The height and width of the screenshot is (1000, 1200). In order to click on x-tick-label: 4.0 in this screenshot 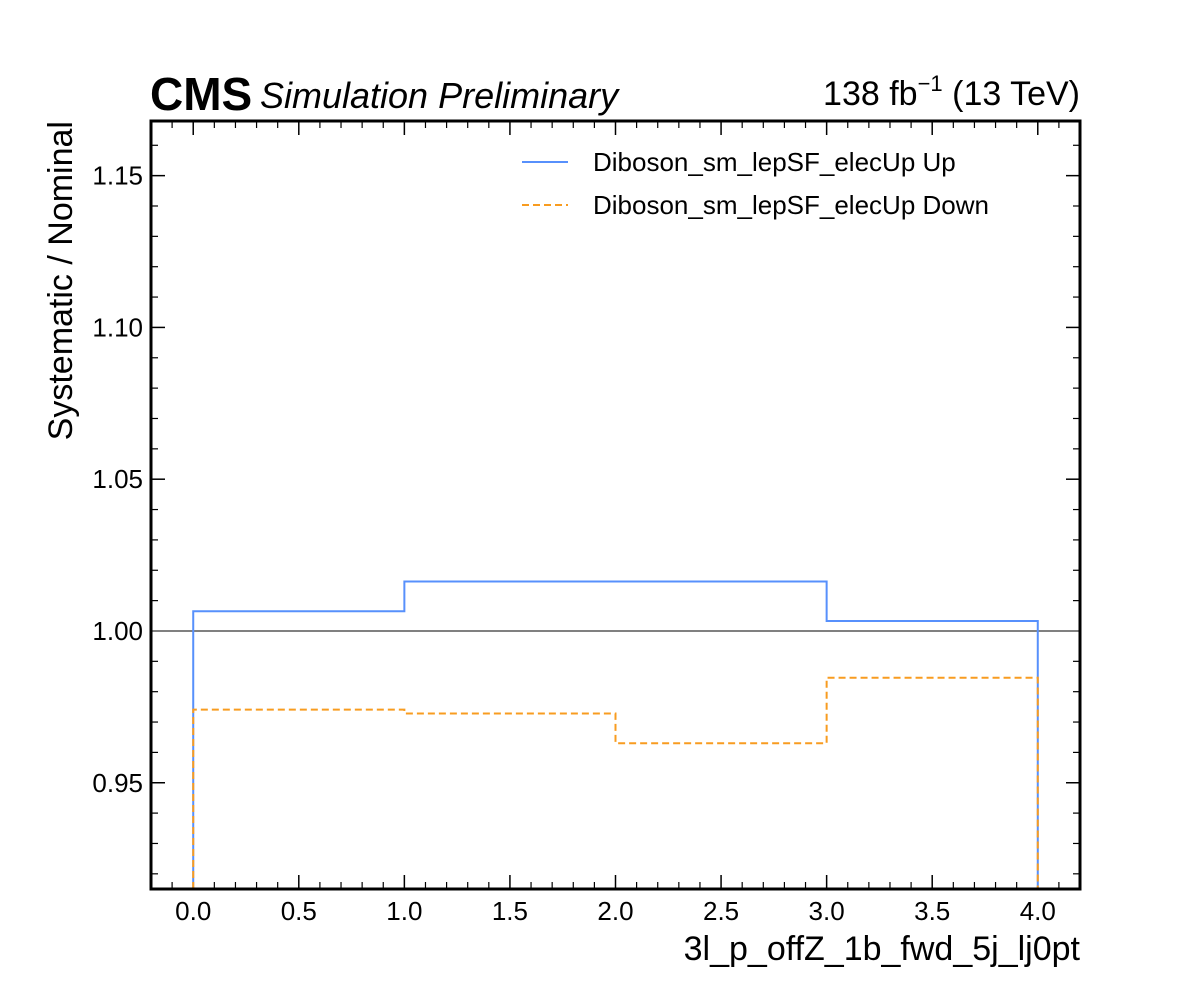, I will do `click(1038, 911)`.